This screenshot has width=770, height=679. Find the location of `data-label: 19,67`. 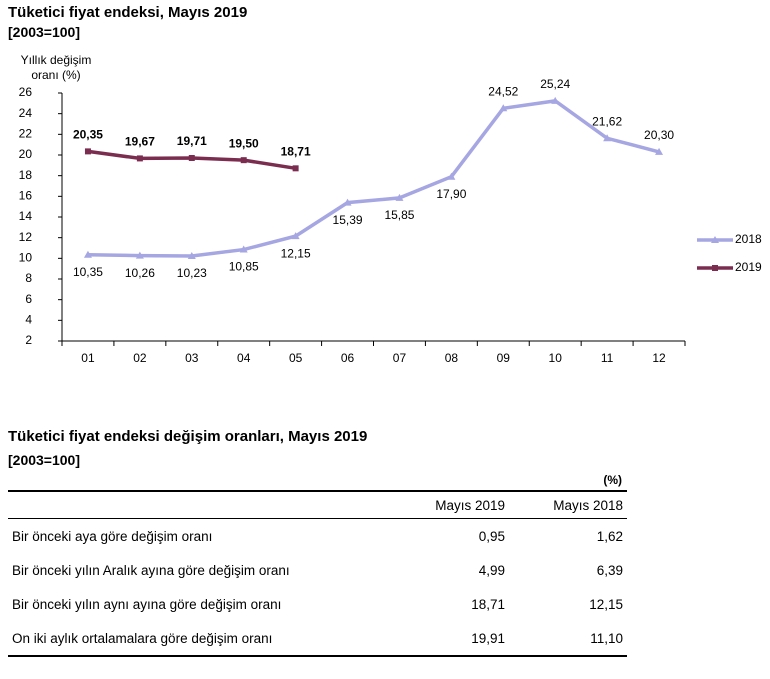

data-label: 19,67 is located at coordinates (140, 142).